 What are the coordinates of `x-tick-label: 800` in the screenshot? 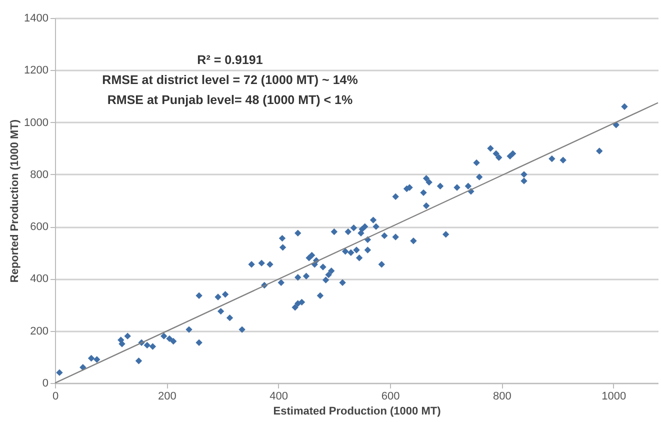 It's located at (502, 396).